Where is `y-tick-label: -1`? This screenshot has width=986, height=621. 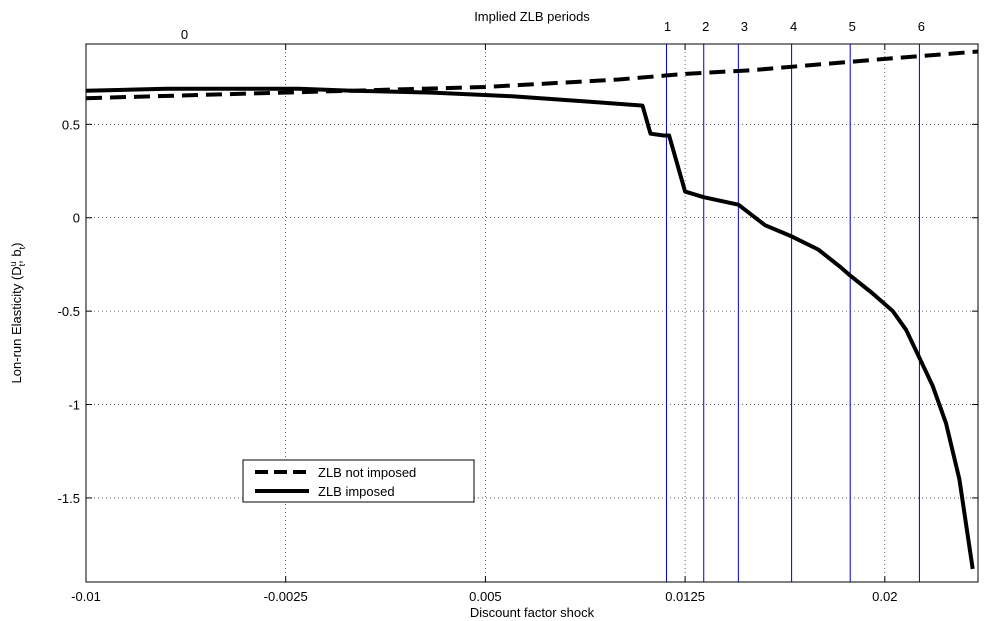
y-tick-label: -1 is located at coordinates (74, 405).